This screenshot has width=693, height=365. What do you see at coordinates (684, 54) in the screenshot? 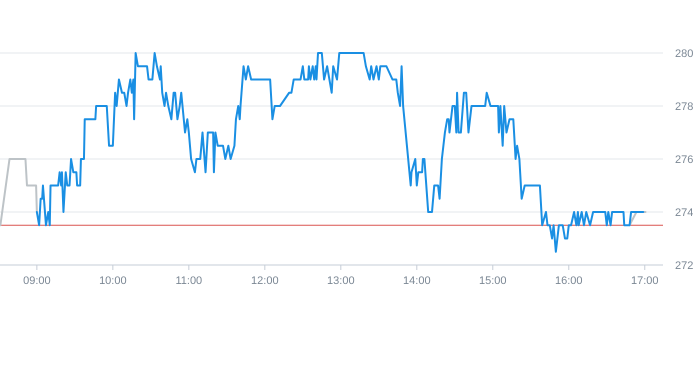
I see `y-tick-label: 280` at bounding box center [684, 54].